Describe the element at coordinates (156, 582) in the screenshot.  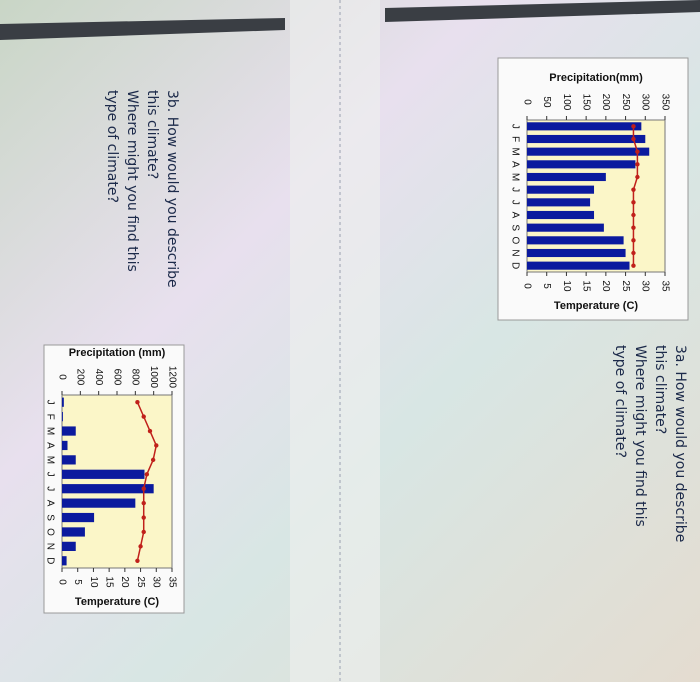
I see `y2-tick-label: 30` at that location.